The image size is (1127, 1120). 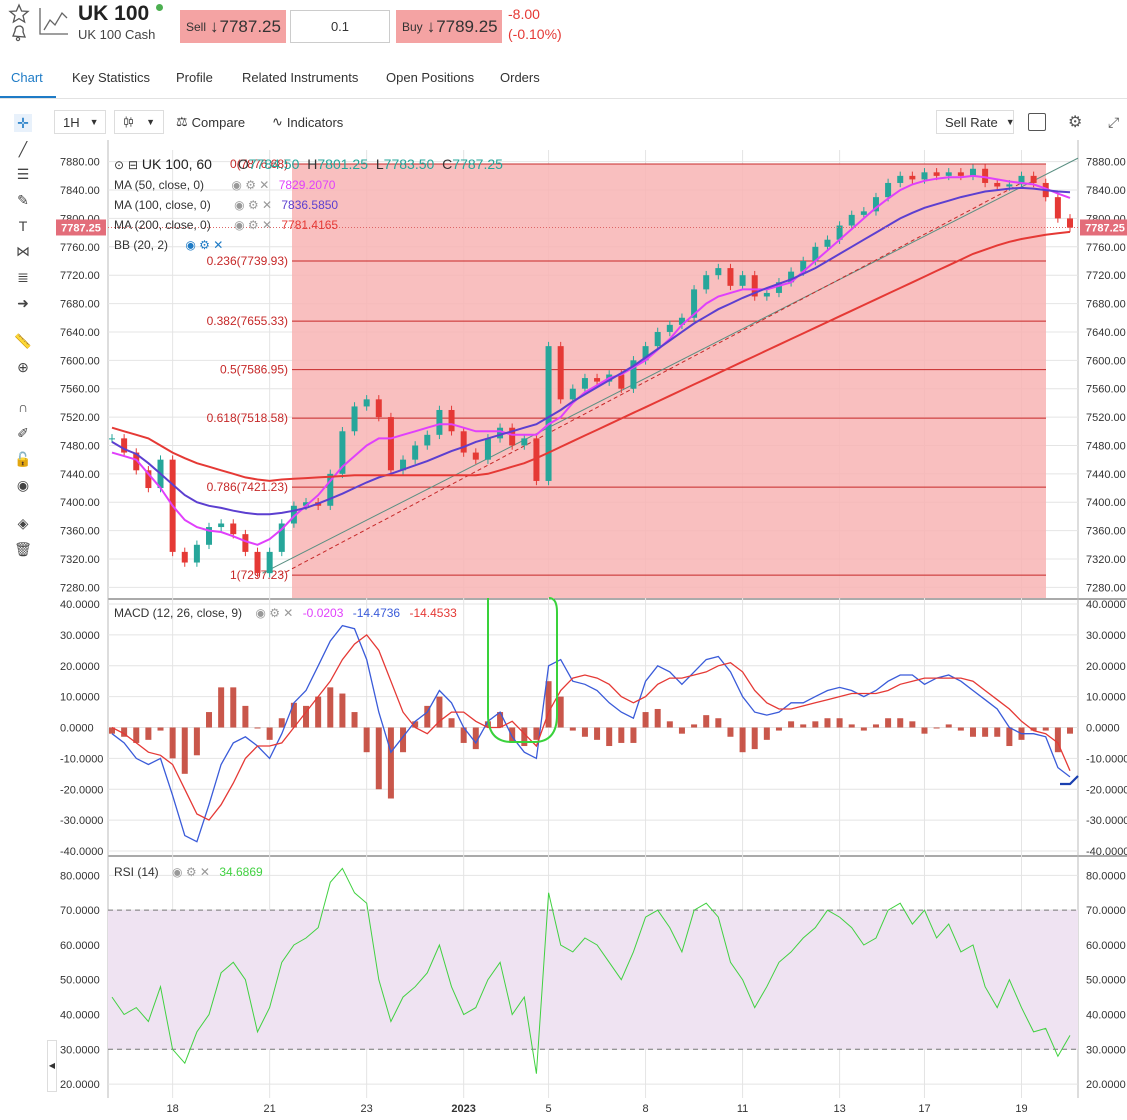 I want to click on macd-label: MACD (12, 26, close, 9), so click(x=178, y=613).